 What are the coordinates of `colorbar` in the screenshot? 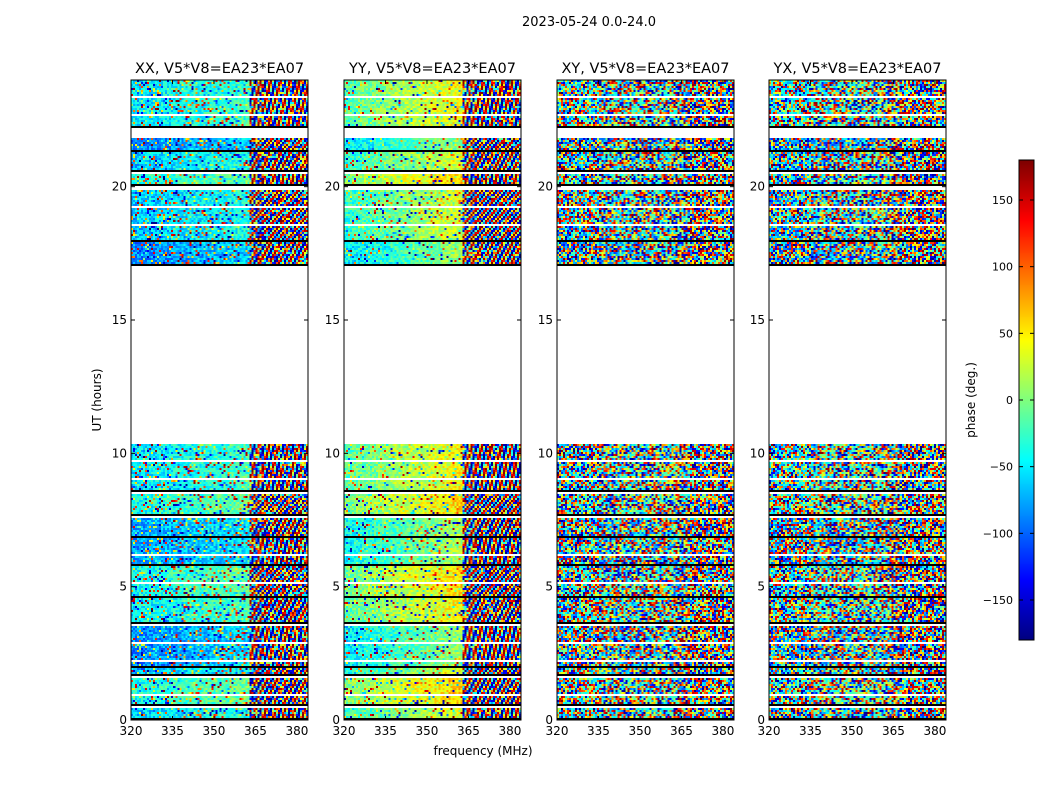 It's located at (1026, 400).